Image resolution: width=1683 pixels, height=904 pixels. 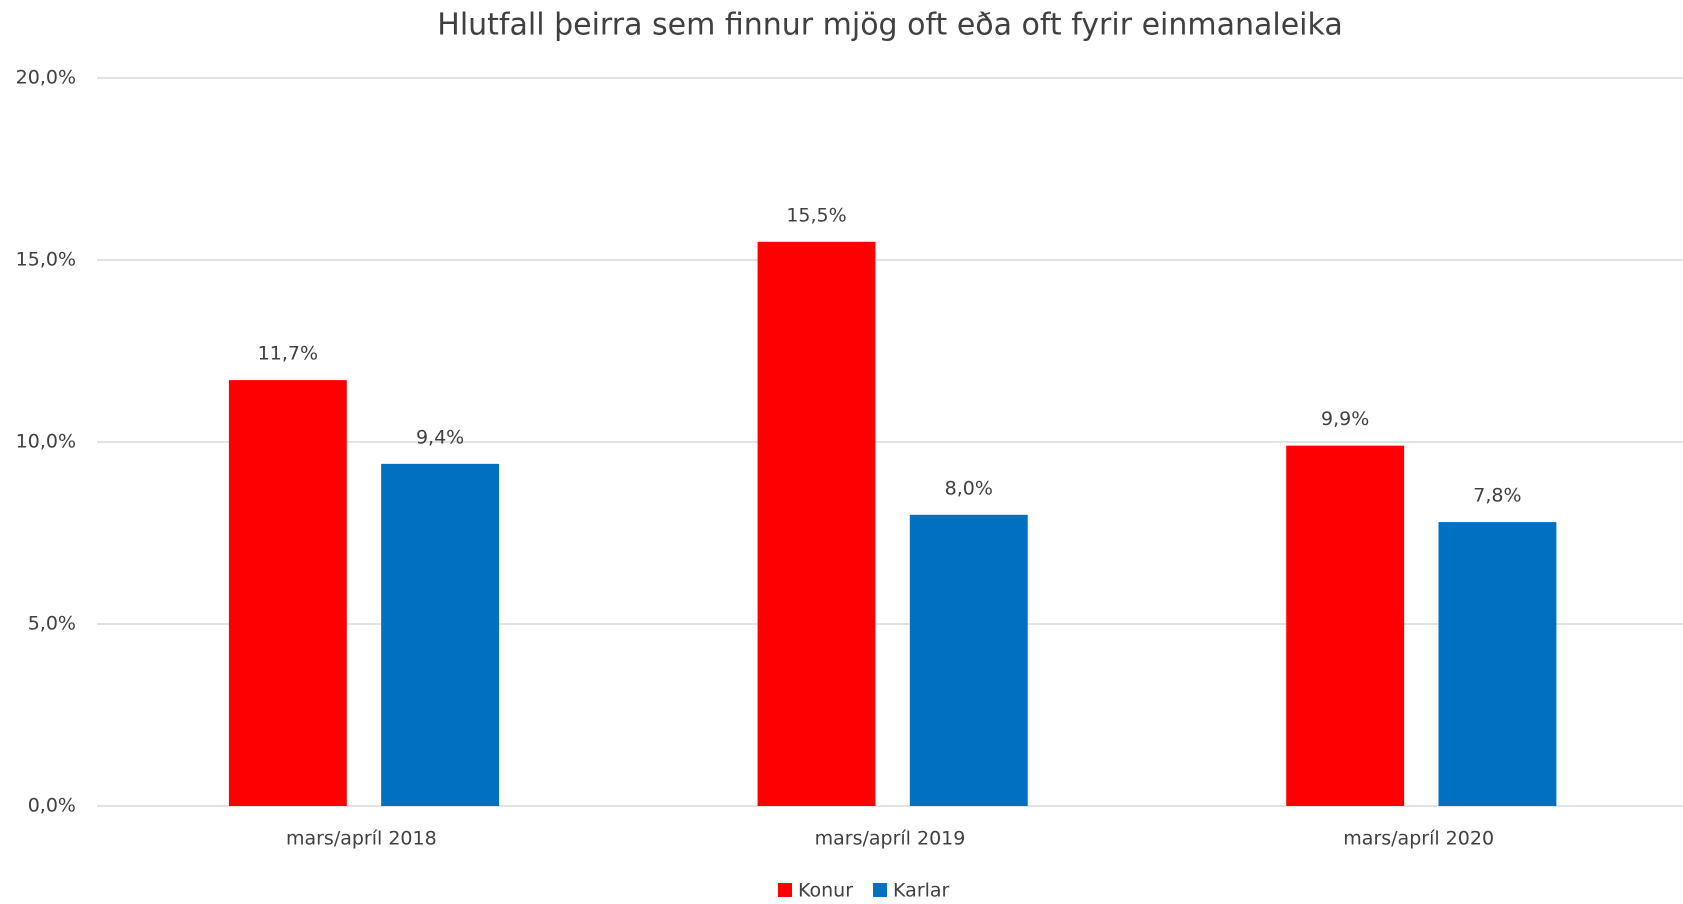 I want to click on data-label: 11,7%, so click(x=288, y=354).